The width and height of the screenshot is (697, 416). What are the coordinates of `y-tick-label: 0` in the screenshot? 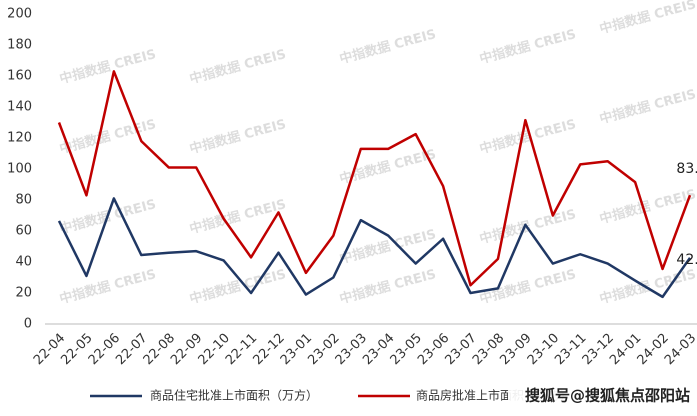 It's located at (28, 324).